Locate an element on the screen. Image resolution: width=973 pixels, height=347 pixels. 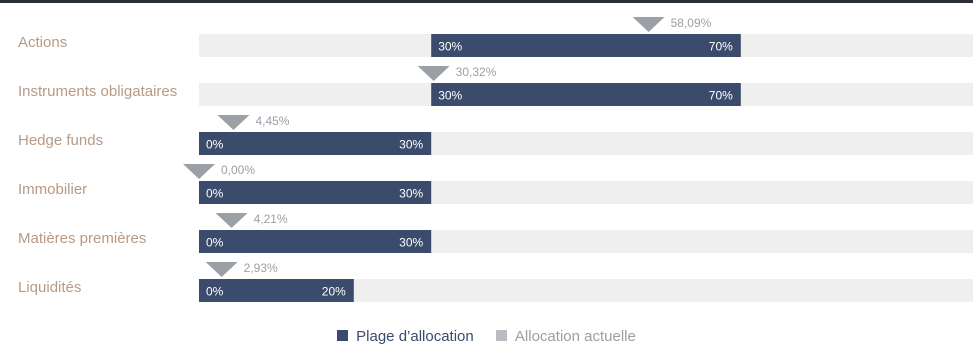
range-max-label: 20% is located at coordinates (334, 292).